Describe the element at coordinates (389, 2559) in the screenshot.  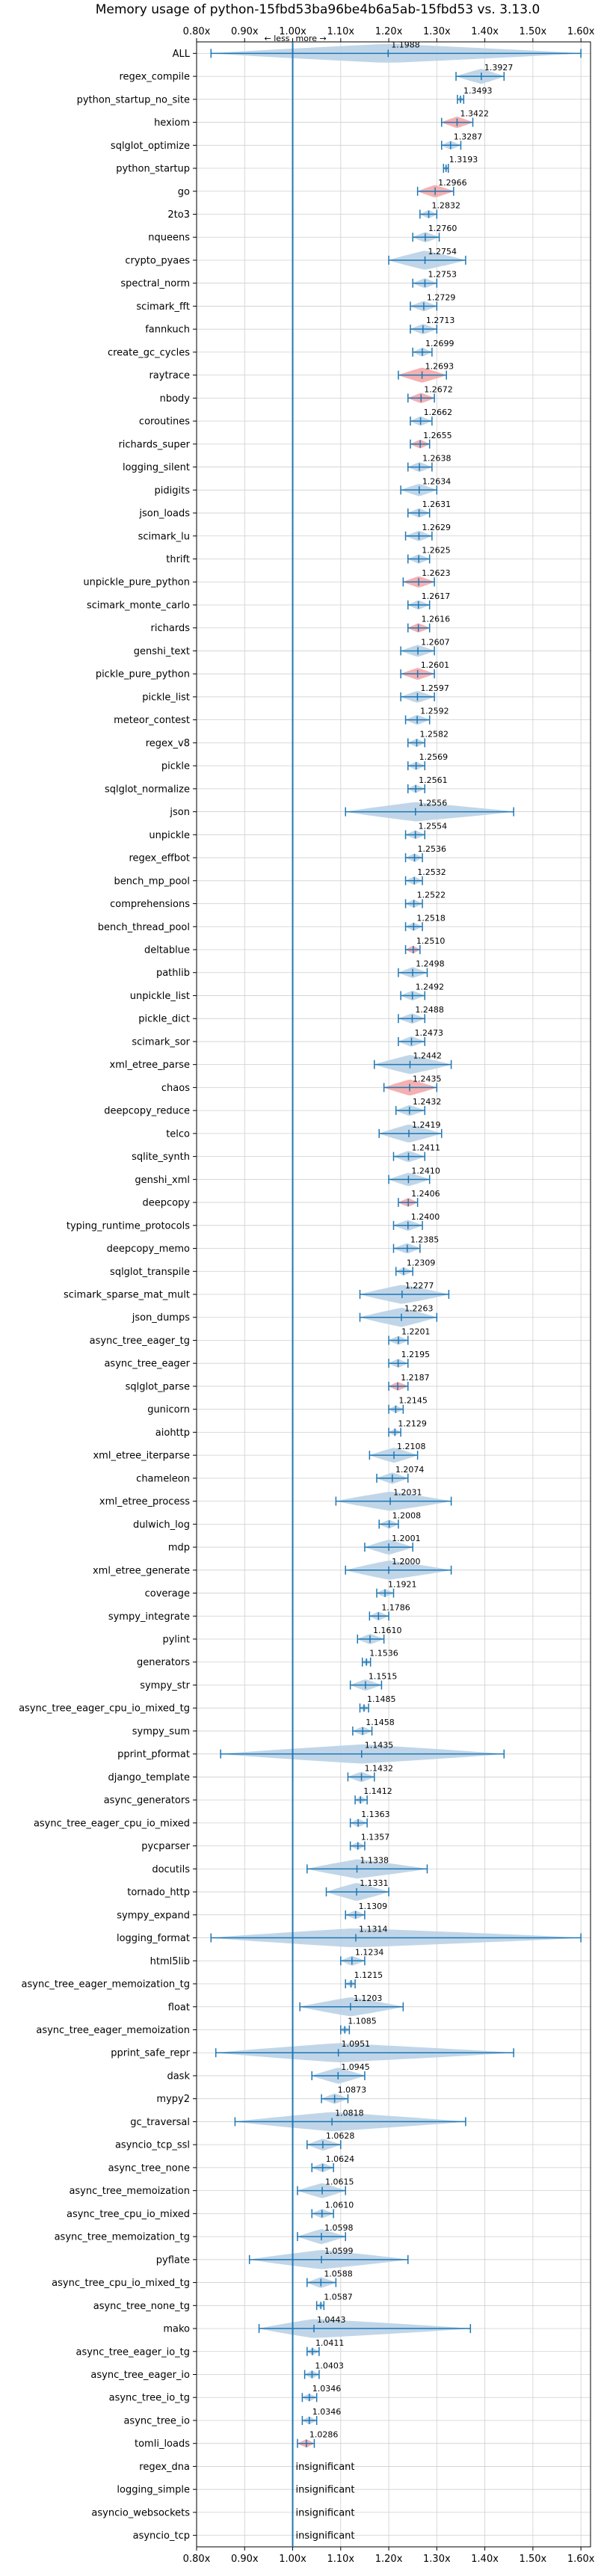
I see `x-tick-label-bottom: 1.20x` at that location.